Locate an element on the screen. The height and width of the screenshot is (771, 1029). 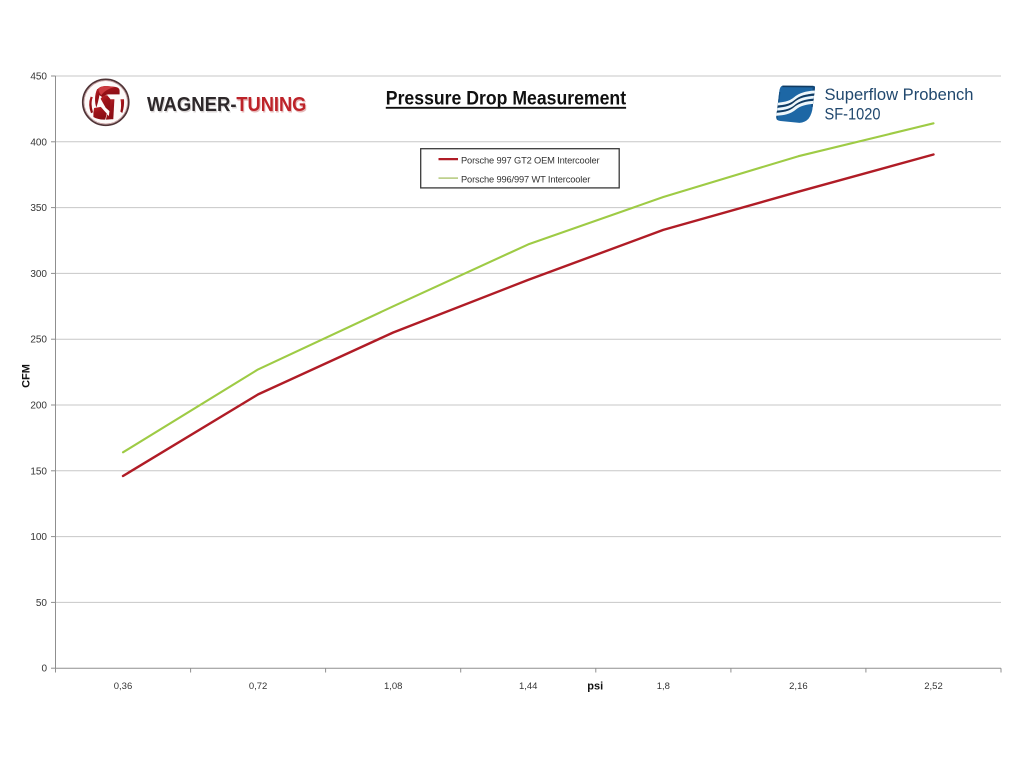
svg-text: 50 is located at coordinates (42, 603).